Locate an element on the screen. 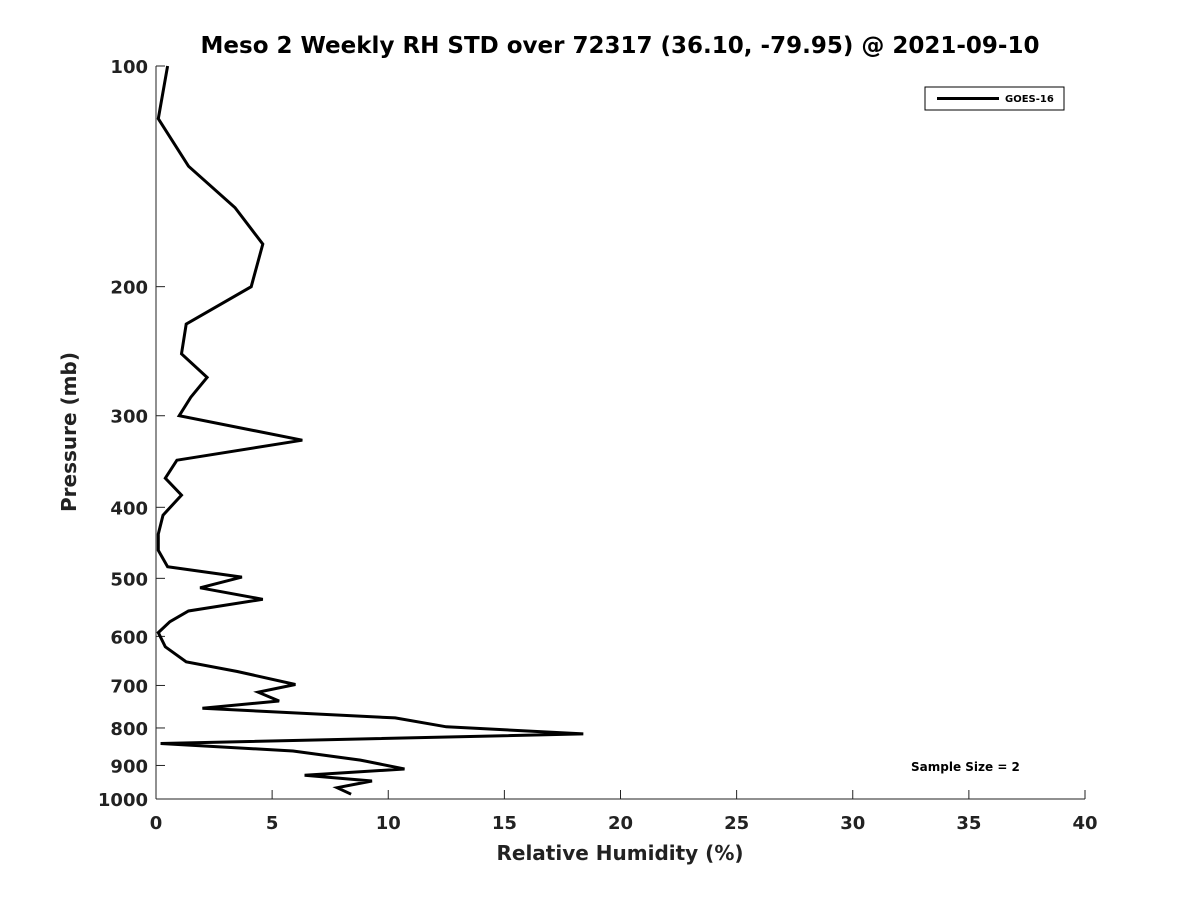 The image size is (1200, 900). y-tick-label: 500 is located at coordinates (129, 579).